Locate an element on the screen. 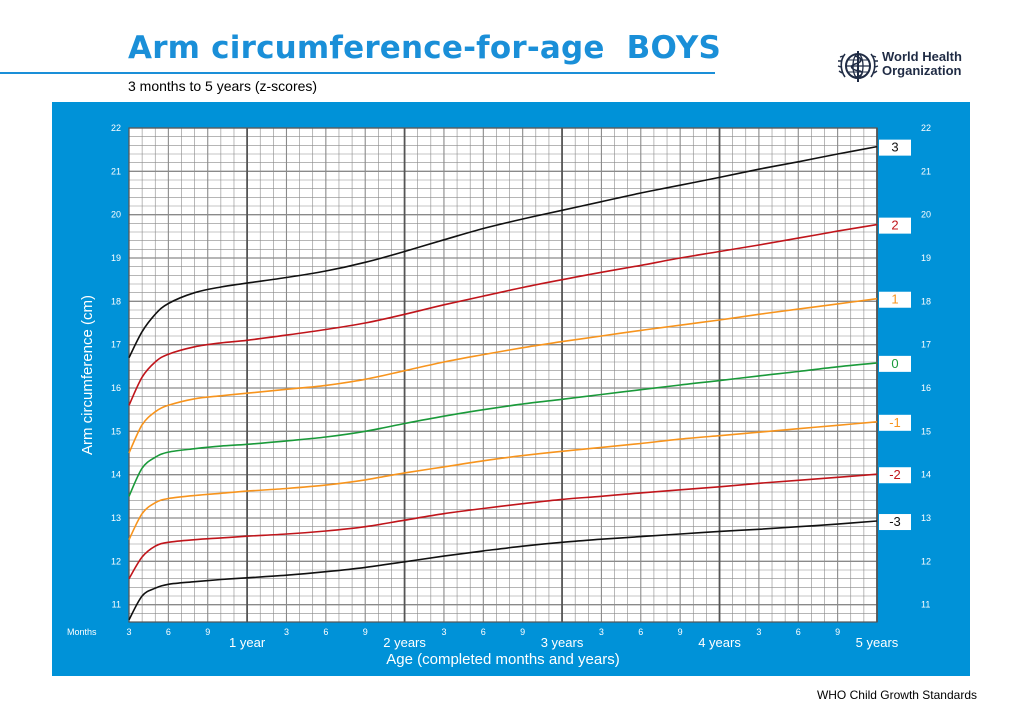 This screenshot has width=1027, height=715. series-label-z3: 3 is located at coordinates (894, 147).